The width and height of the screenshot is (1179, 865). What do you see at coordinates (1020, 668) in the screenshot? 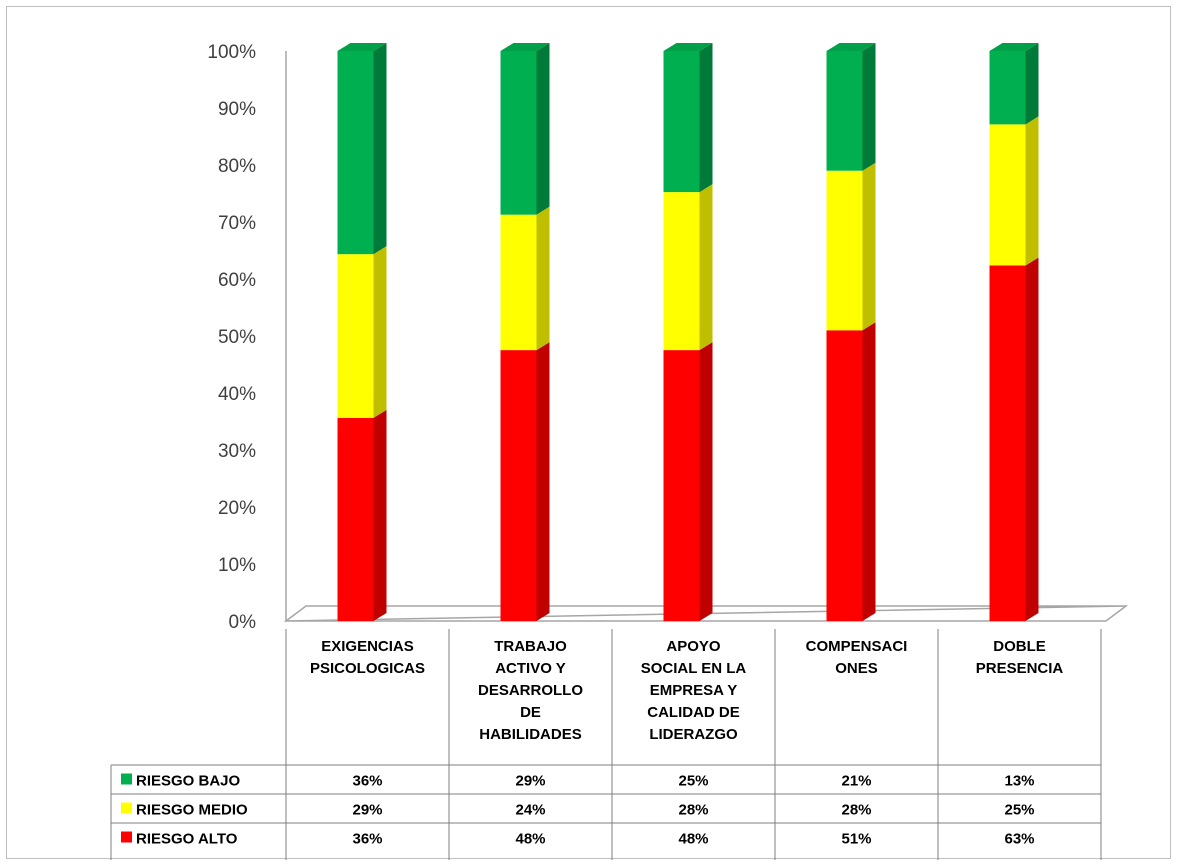
I see `category-label: PRESENCIA` at bounding box center [1020, 668].